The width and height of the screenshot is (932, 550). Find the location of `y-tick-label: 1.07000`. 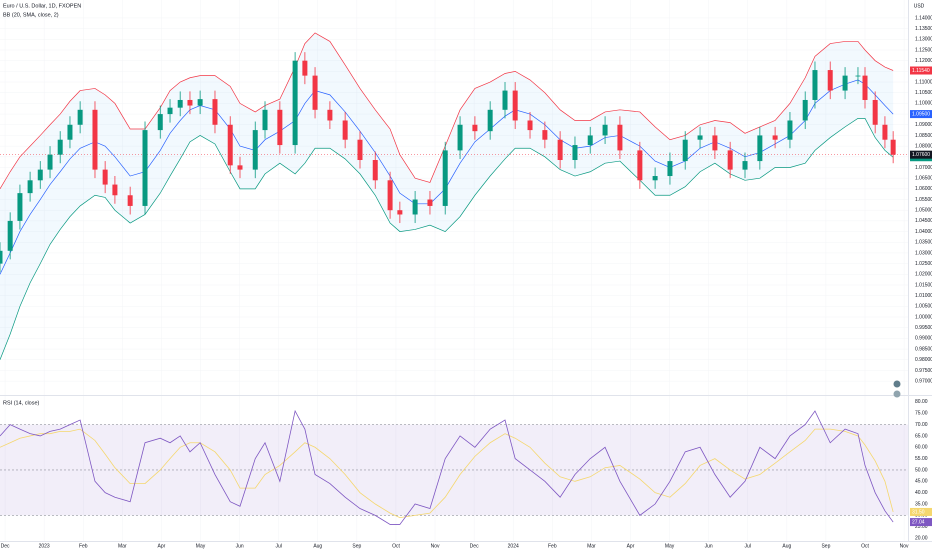

y-tick-label: 1.07000 is located at coordinates (923, 168).